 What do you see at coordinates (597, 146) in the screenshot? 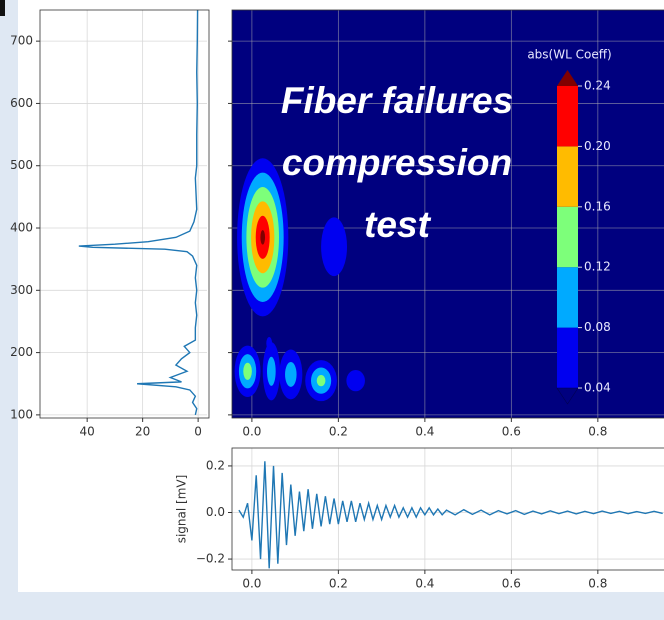
I see `colorbar-tick-label: 0.20` at bounding box center [597, 146].